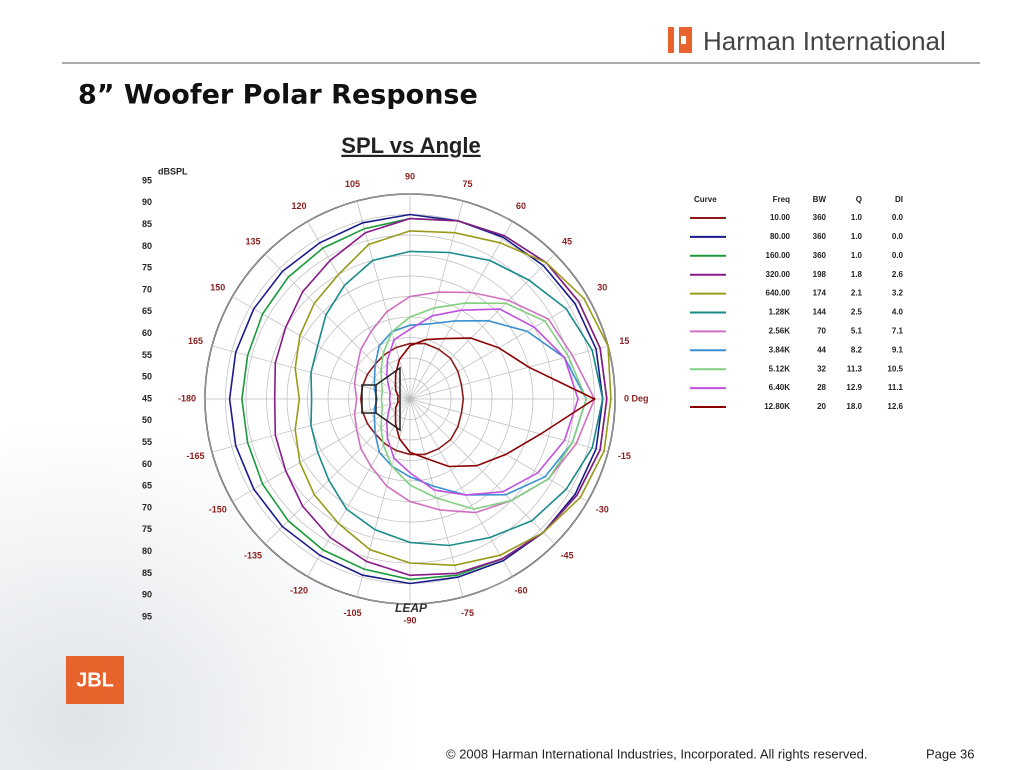 Image resolution: width=1024 pixels, height=770 pixels. What do you see at coordinates (602, 287) in the screenshot?
I see `theta-tick-label: 30` at bounding box center [602, 287].